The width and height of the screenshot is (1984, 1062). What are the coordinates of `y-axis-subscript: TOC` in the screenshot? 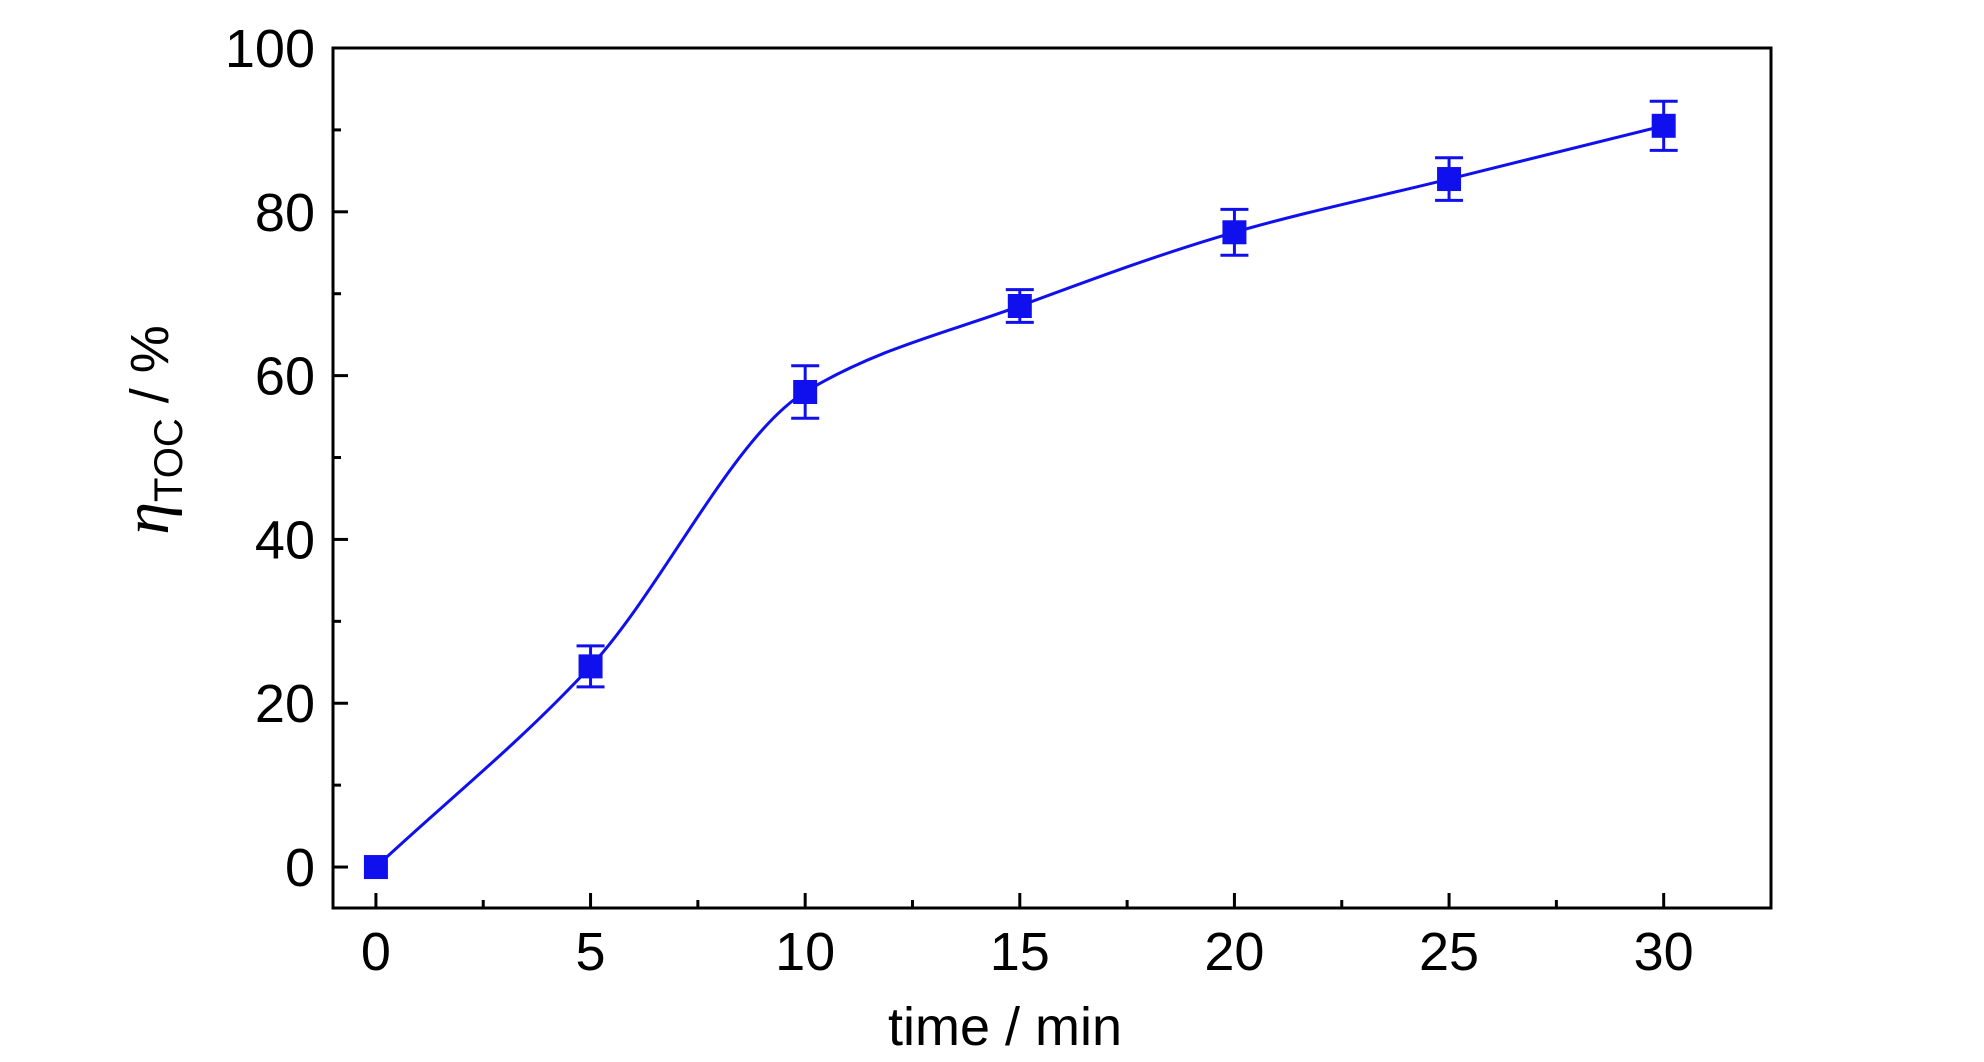 It's located at (169, 460).